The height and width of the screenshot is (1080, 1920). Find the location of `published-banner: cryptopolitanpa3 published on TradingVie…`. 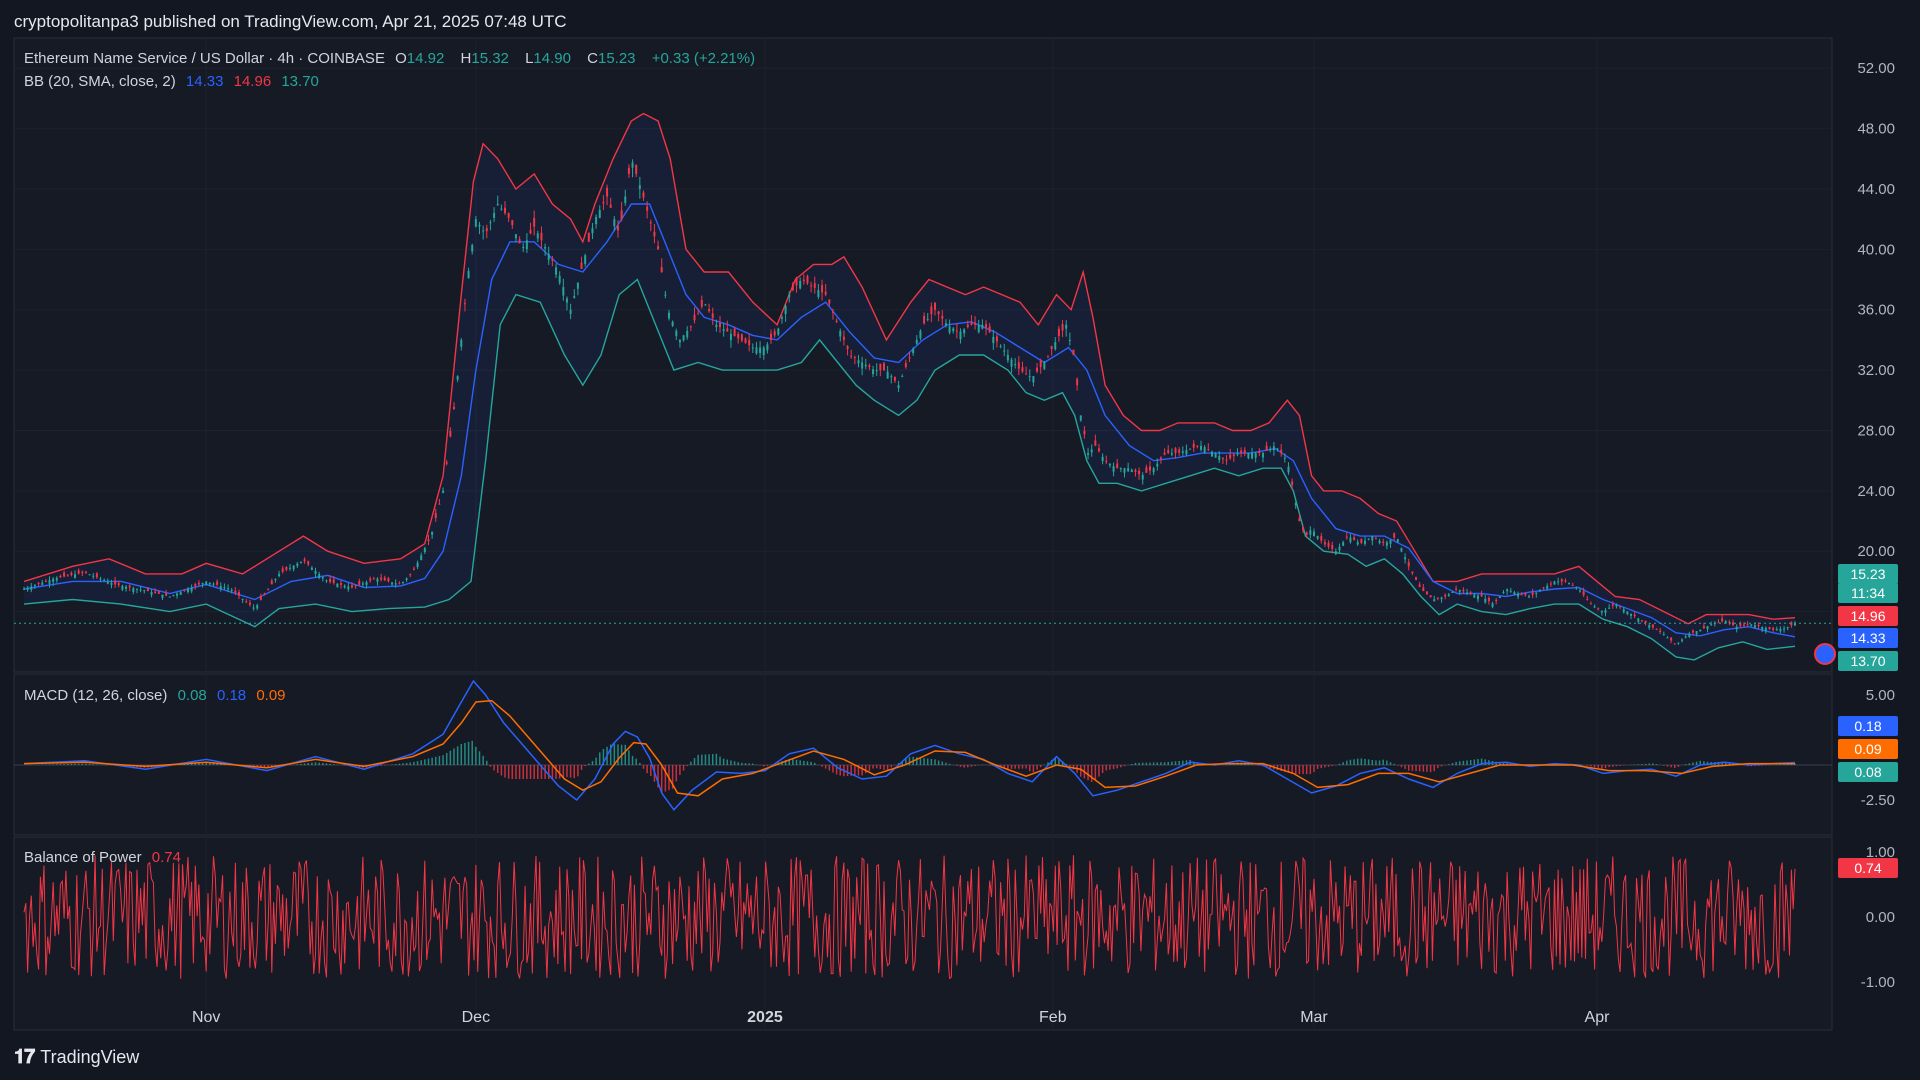

published-banner: cryptopolitanpa3 published on TradingVie… is located at coordinates (290, 21).